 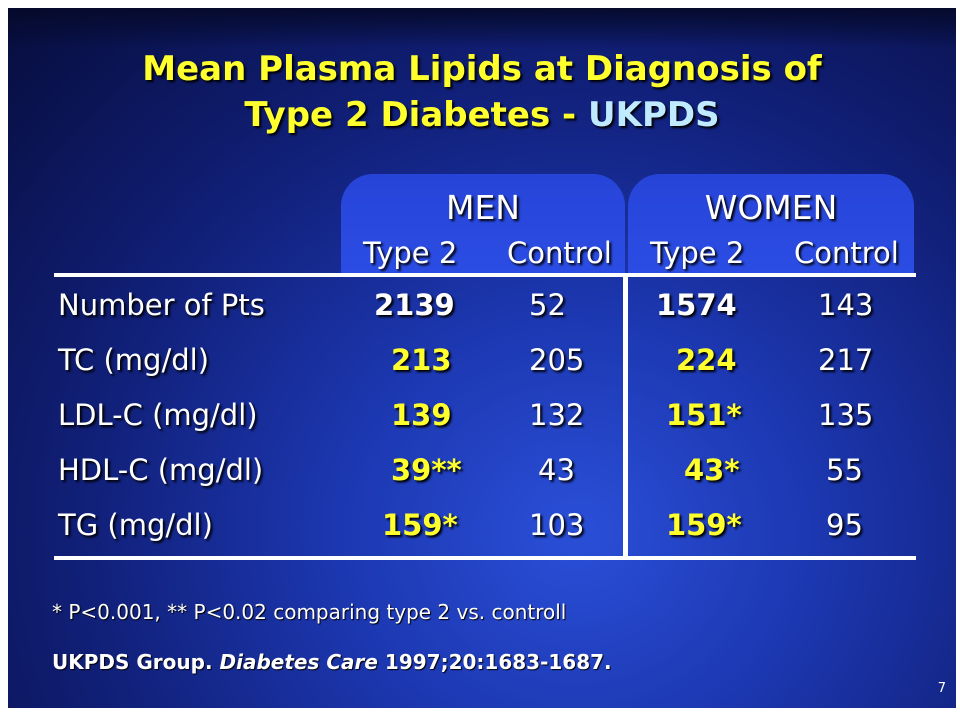 I want to click on women-type2-value: 224, so click(x=706, y=360).